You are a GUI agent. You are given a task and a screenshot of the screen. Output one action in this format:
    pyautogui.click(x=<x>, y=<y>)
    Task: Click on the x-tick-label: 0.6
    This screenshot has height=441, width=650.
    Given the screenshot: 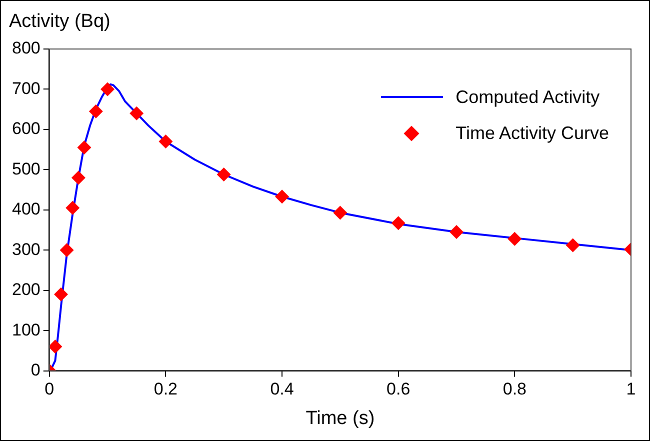 What is the action you would take?
    pyautogui.click(x=398, y=389)
    